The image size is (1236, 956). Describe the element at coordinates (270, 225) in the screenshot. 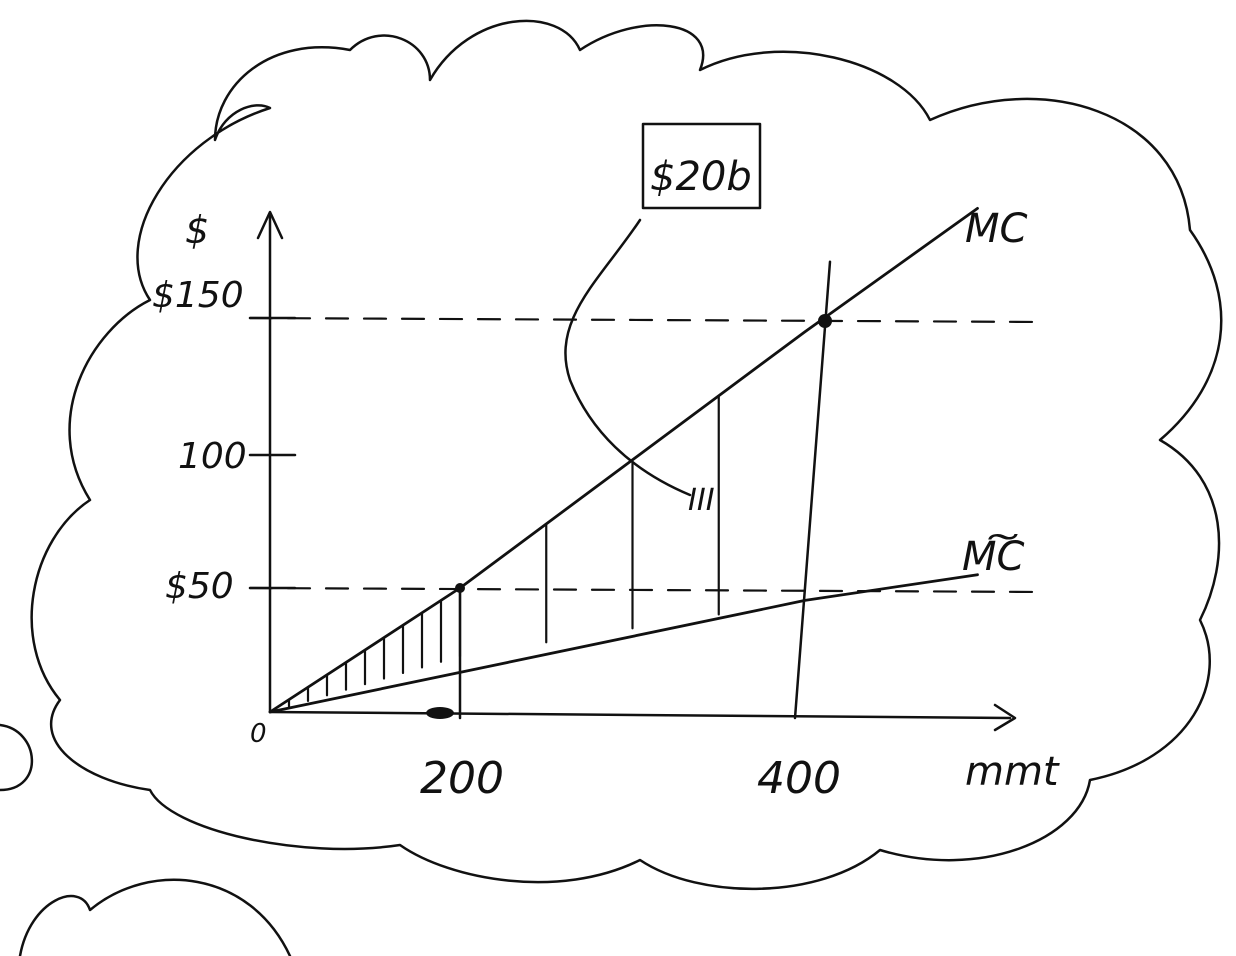

I see `y-axis-arrowhead` at that location.